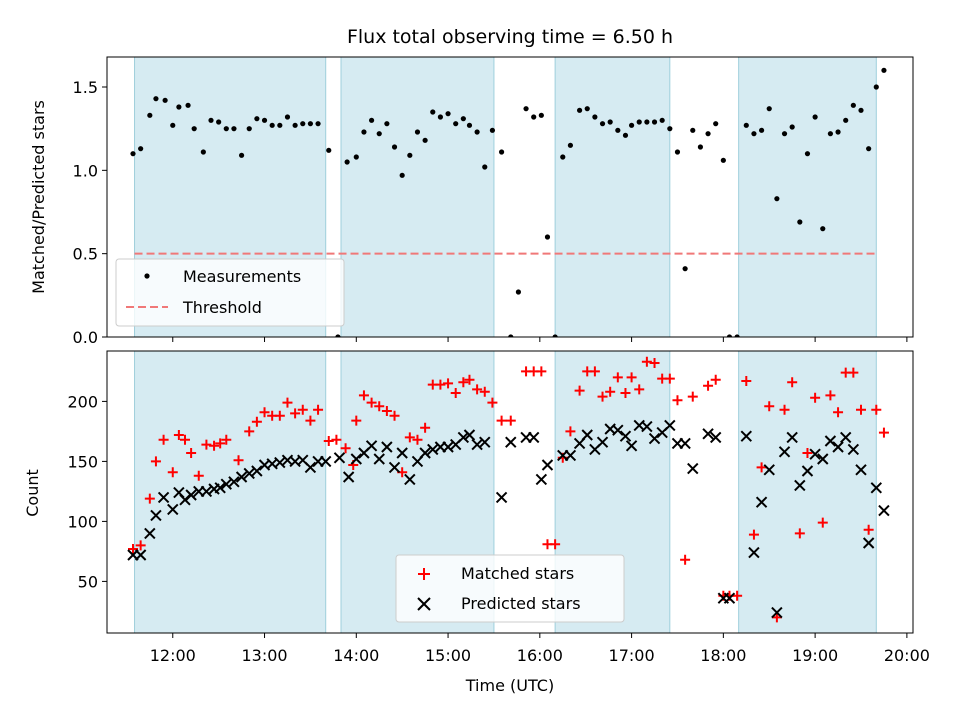  I want to click on bottom-y-tick-label-1: 50, so click(88, 581).